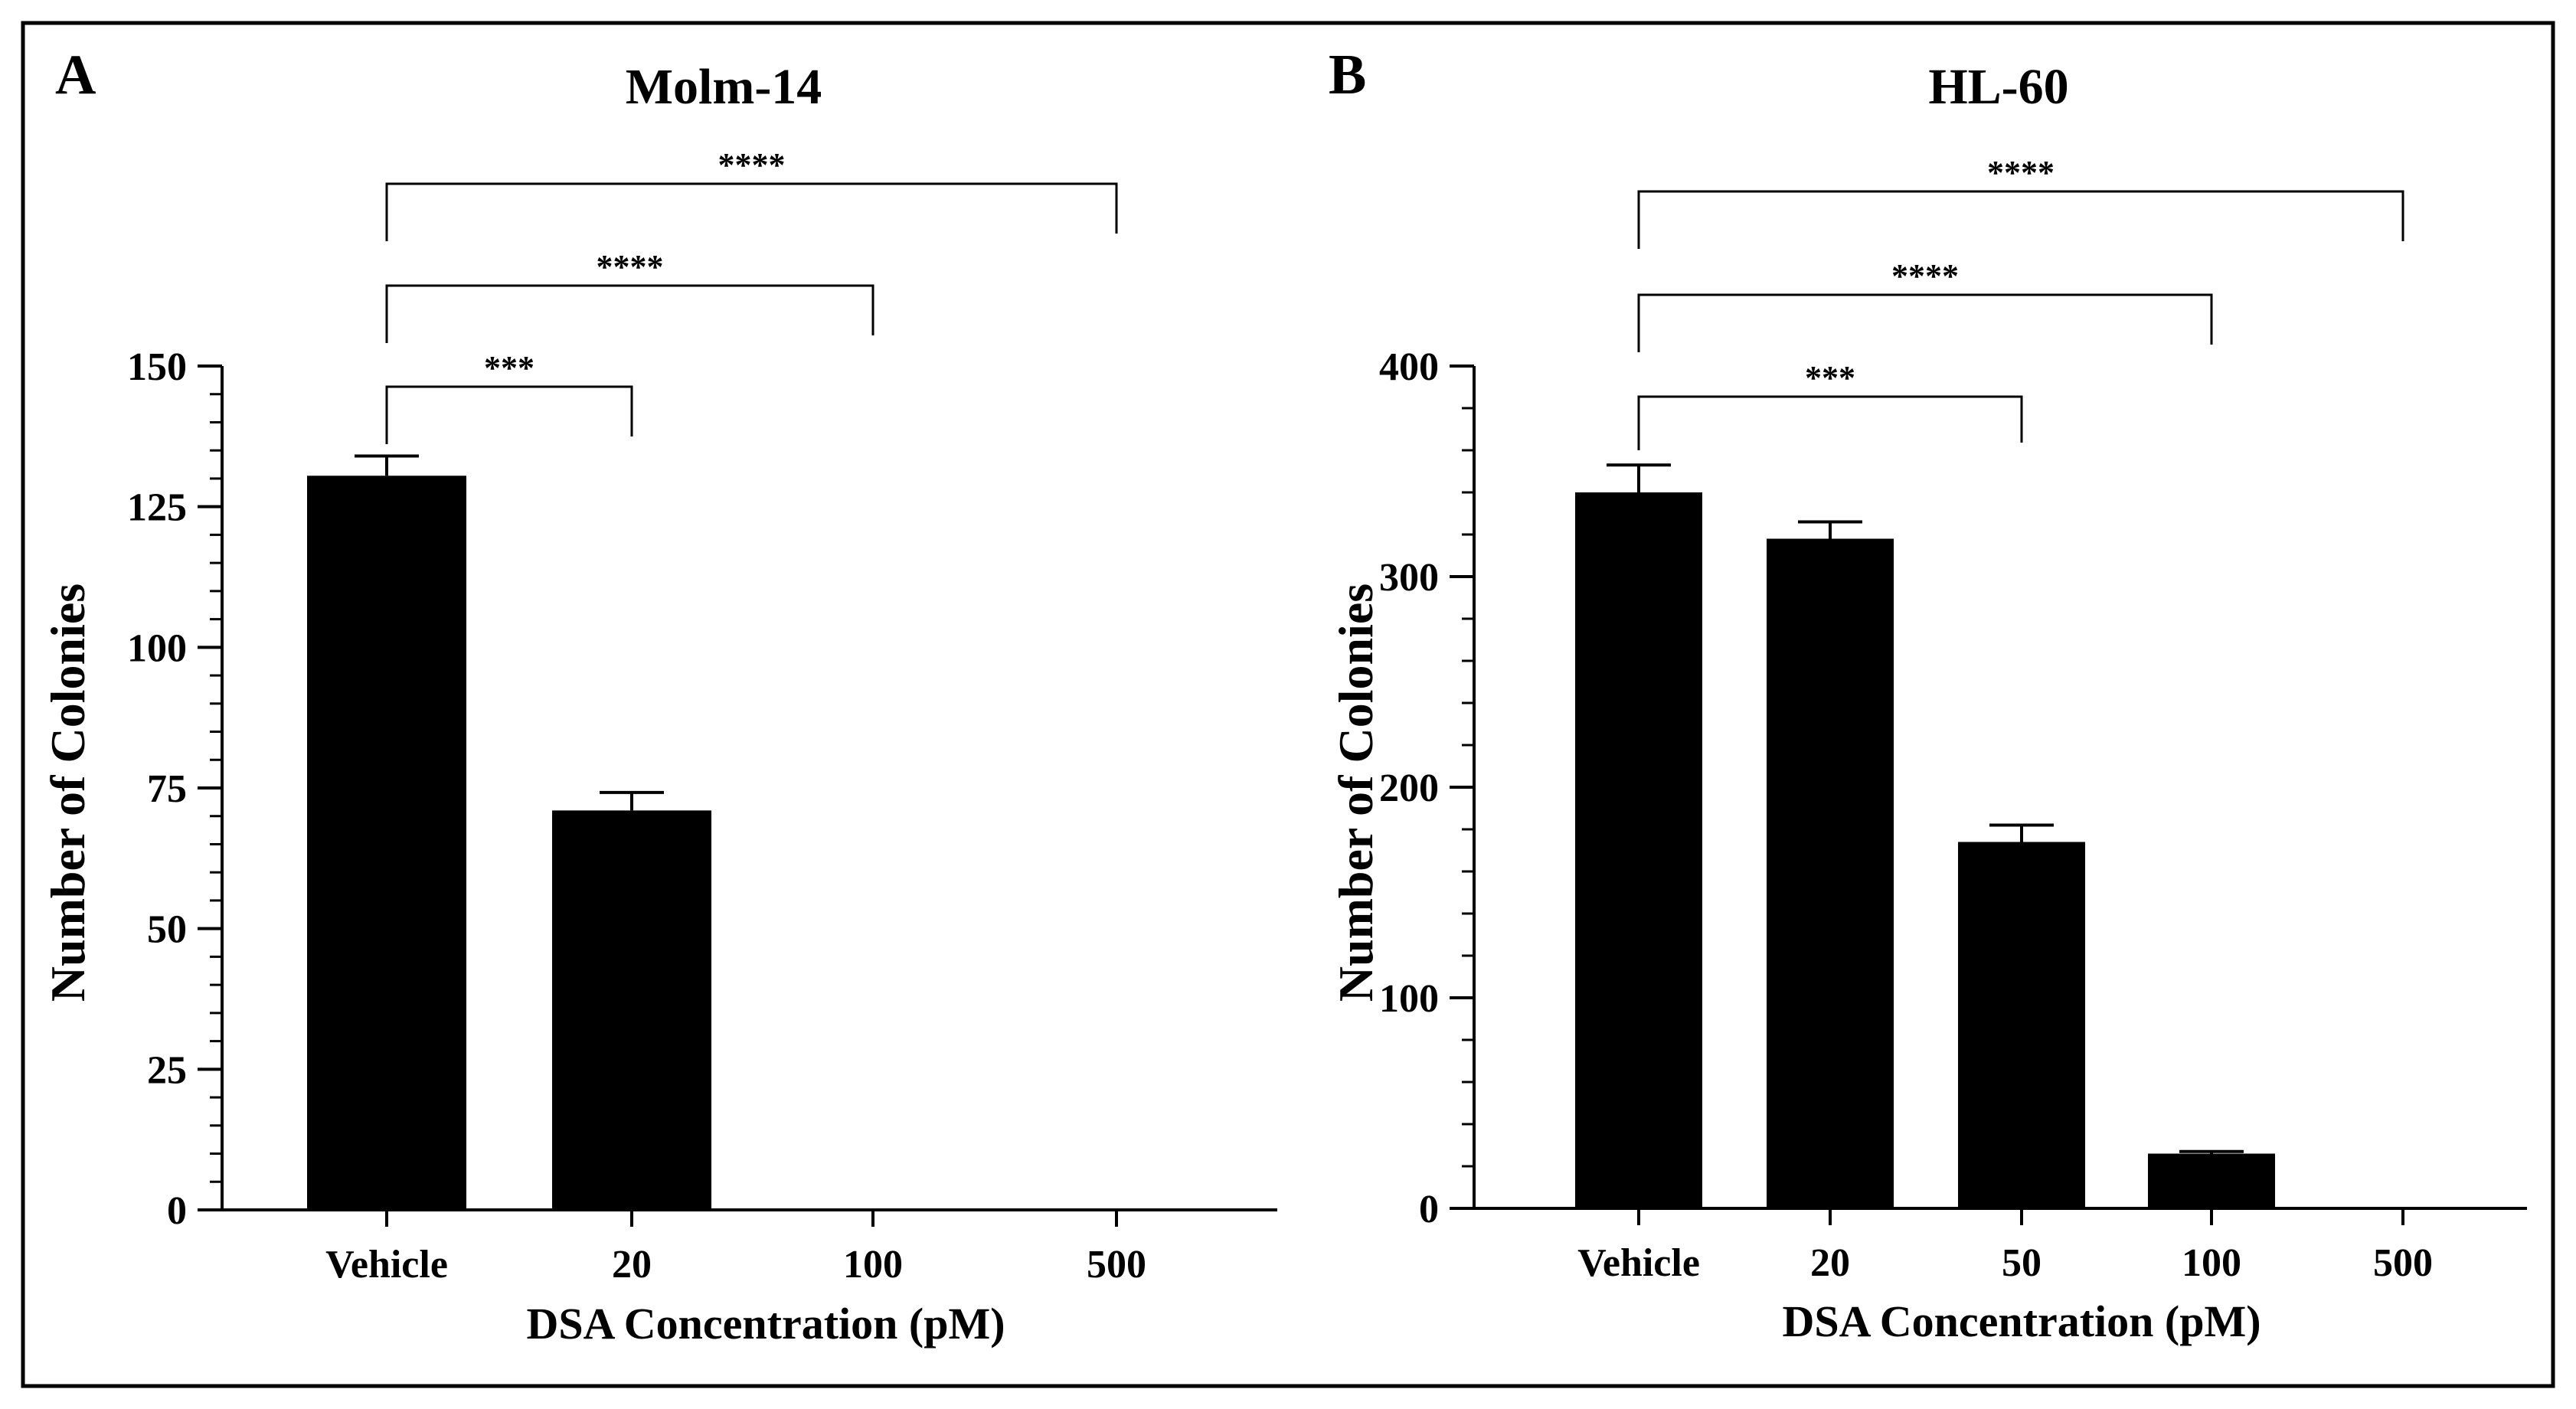 The height and width of the screenshot is (1409, 2576). Describe the element at coordinates (167, 930) in the screenshot. I see `panel-a-y-tick-label: 50` at that location.